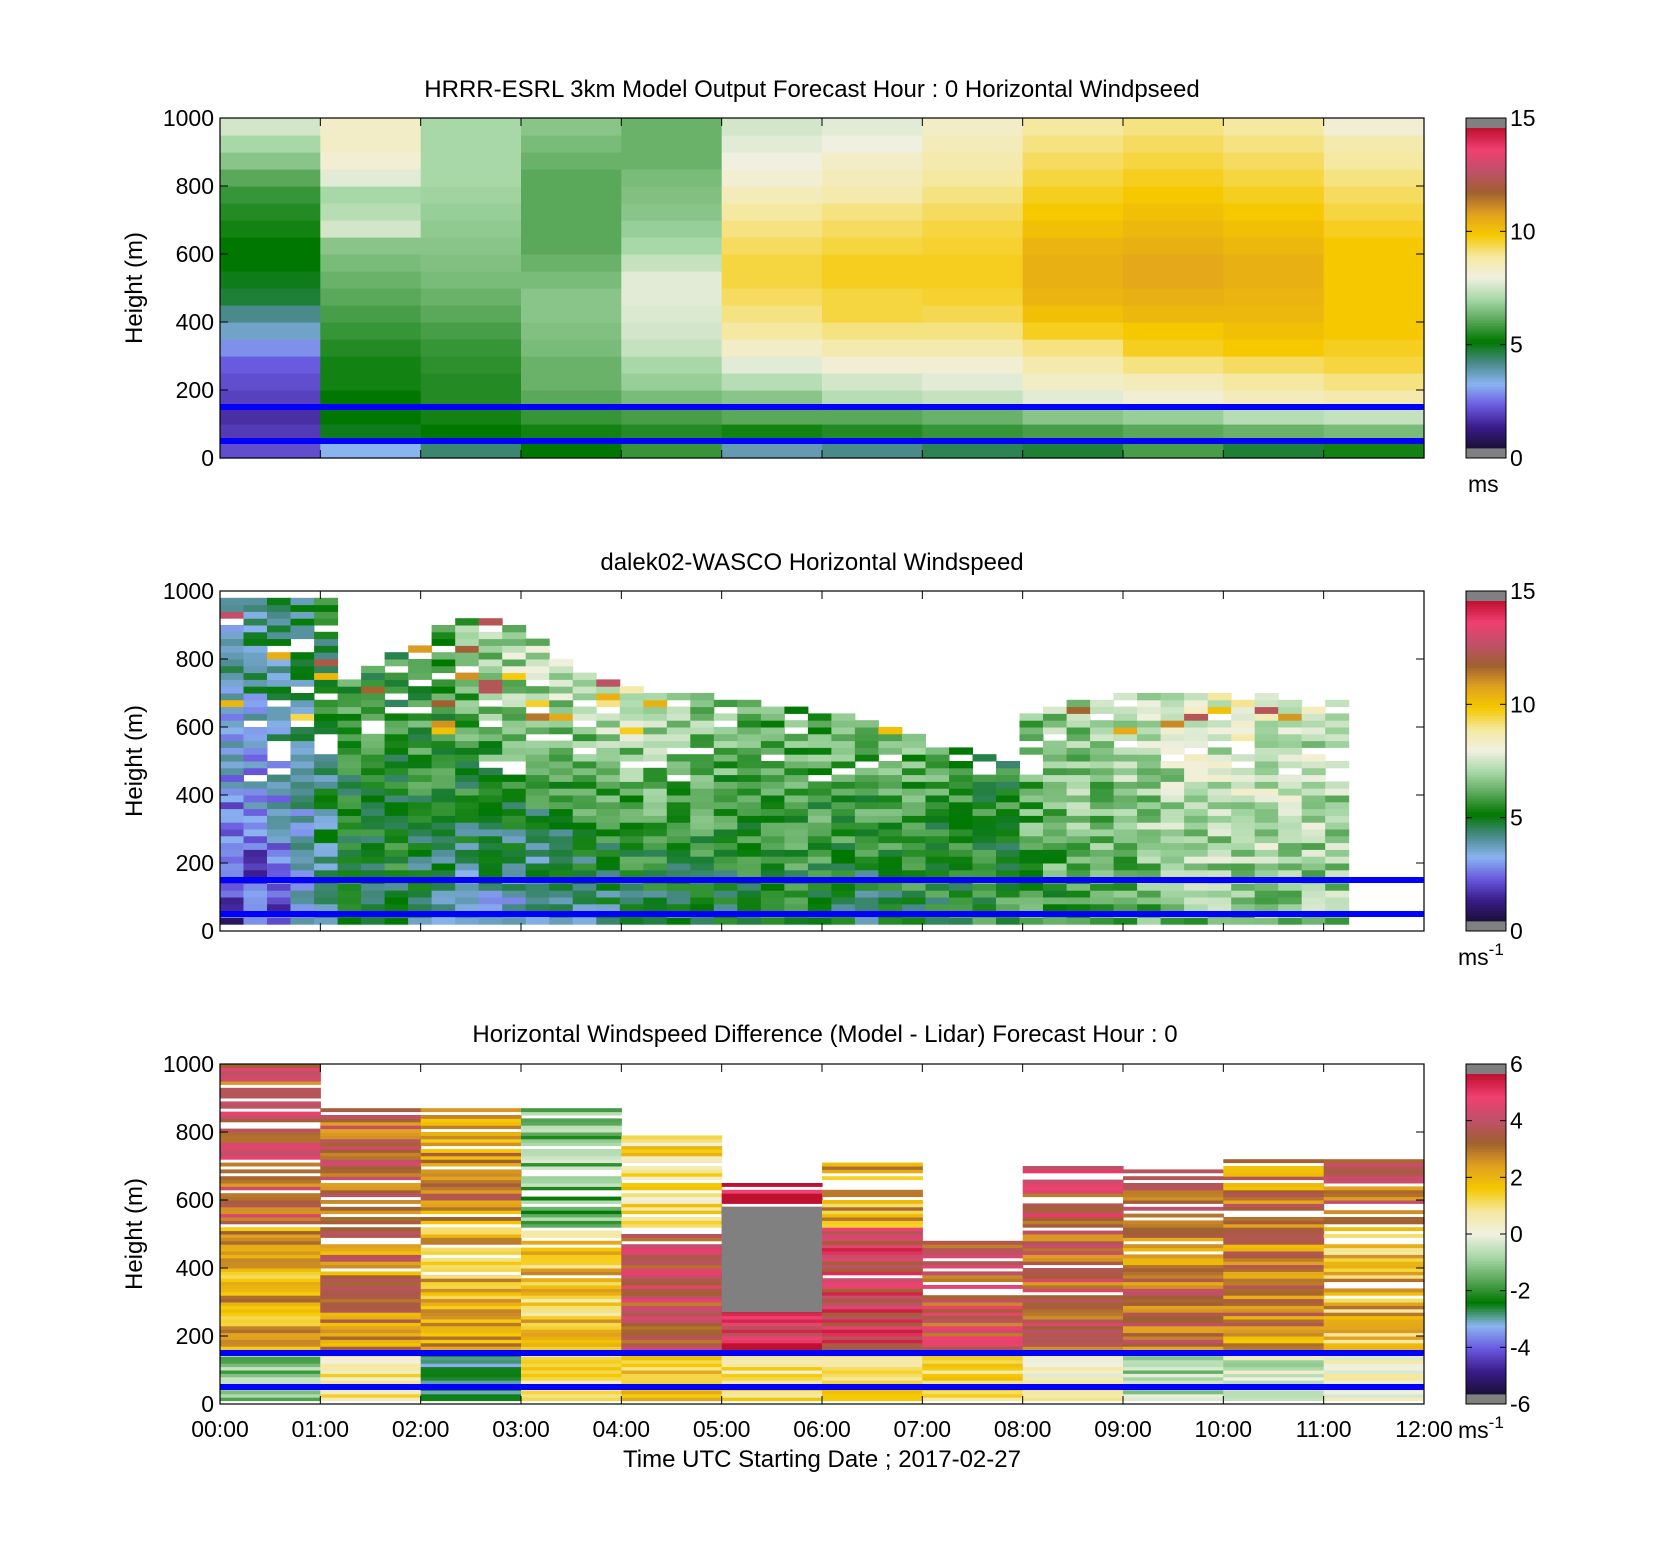 The width and height of the screenshot is (1680, 1561). Describe the element at coordinates (622, 1429) in the screenshot. I see `x-tick-label: 04:00` at that location.